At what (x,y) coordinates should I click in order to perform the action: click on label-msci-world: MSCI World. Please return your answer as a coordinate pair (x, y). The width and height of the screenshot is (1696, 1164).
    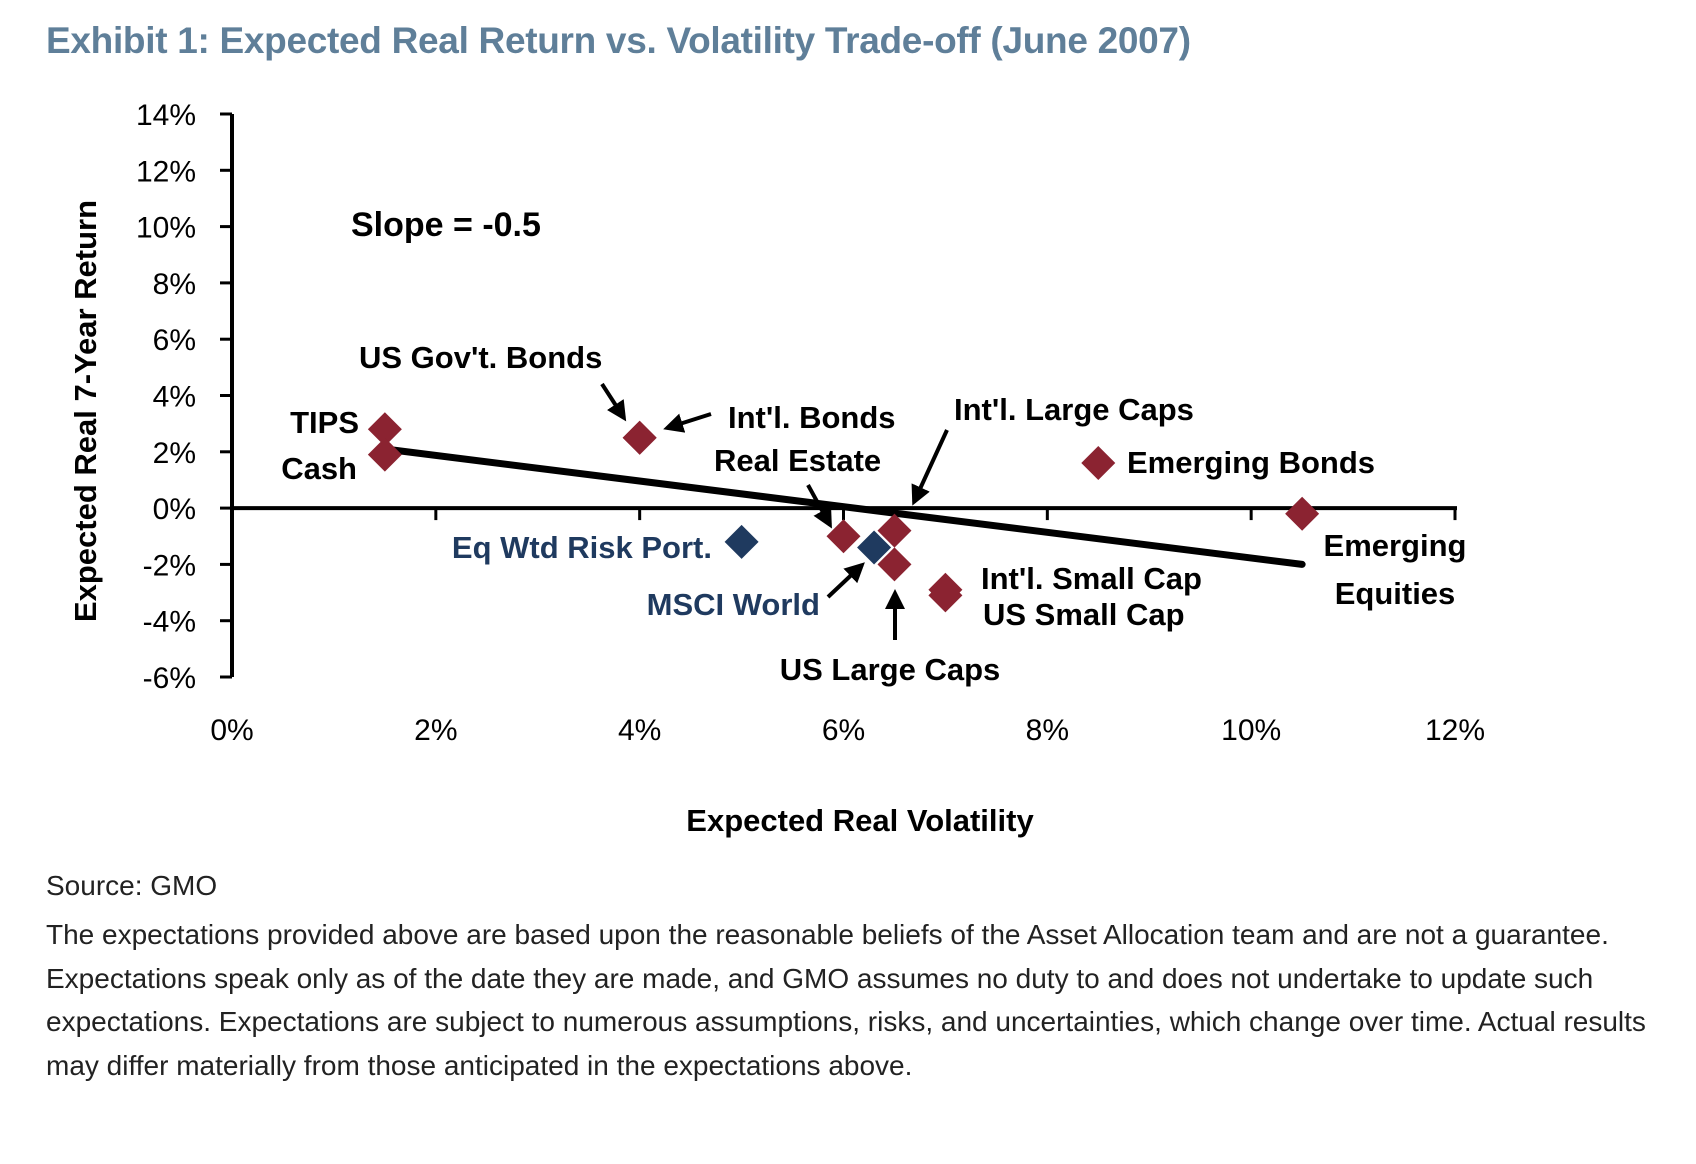
    Looking at the image, I should click on (733, 604).